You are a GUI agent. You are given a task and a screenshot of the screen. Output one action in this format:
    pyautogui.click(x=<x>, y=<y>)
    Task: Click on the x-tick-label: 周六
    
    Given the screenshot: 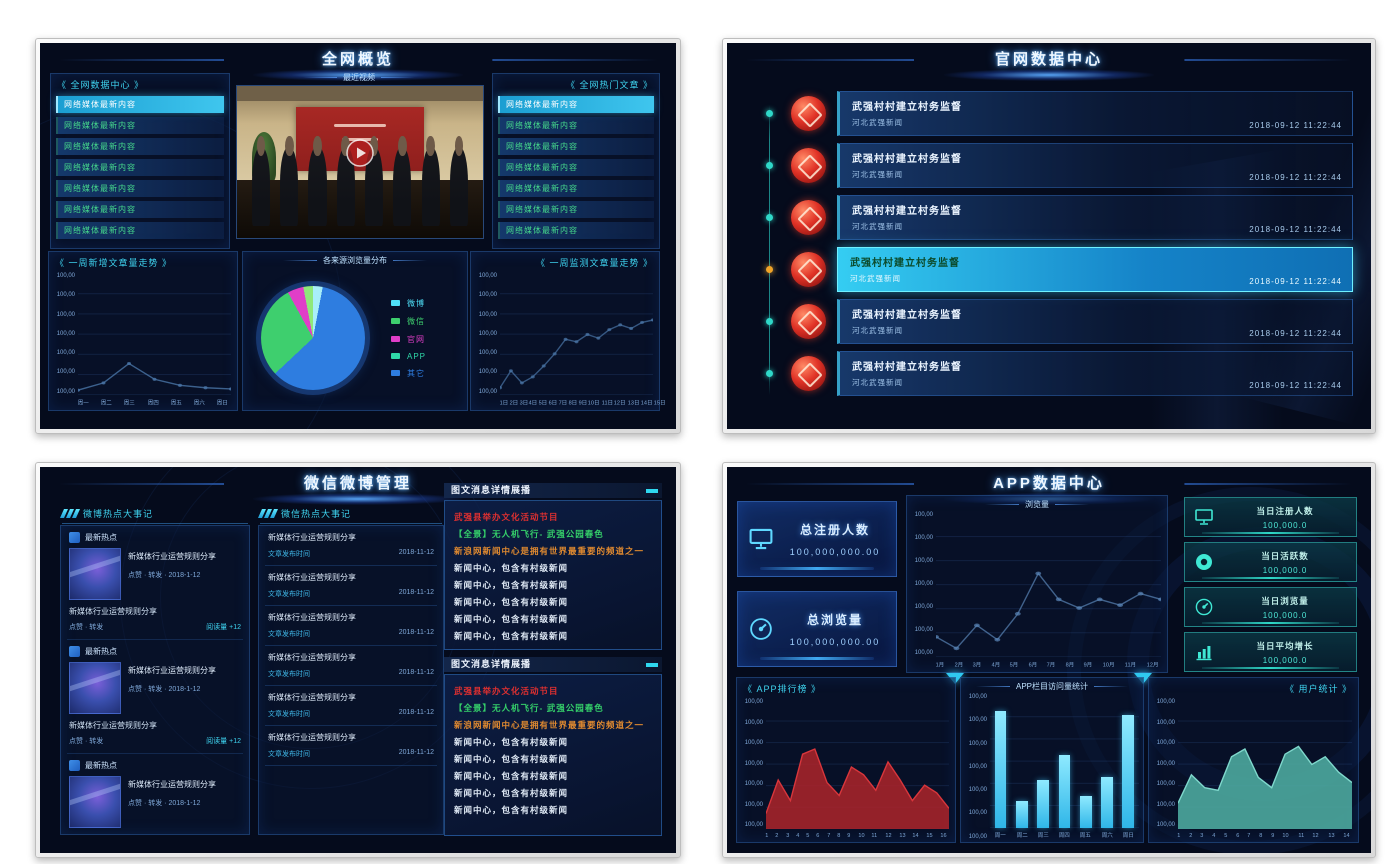 What is the action you would take?
    pyautogui.click(x=199, y=403)
    